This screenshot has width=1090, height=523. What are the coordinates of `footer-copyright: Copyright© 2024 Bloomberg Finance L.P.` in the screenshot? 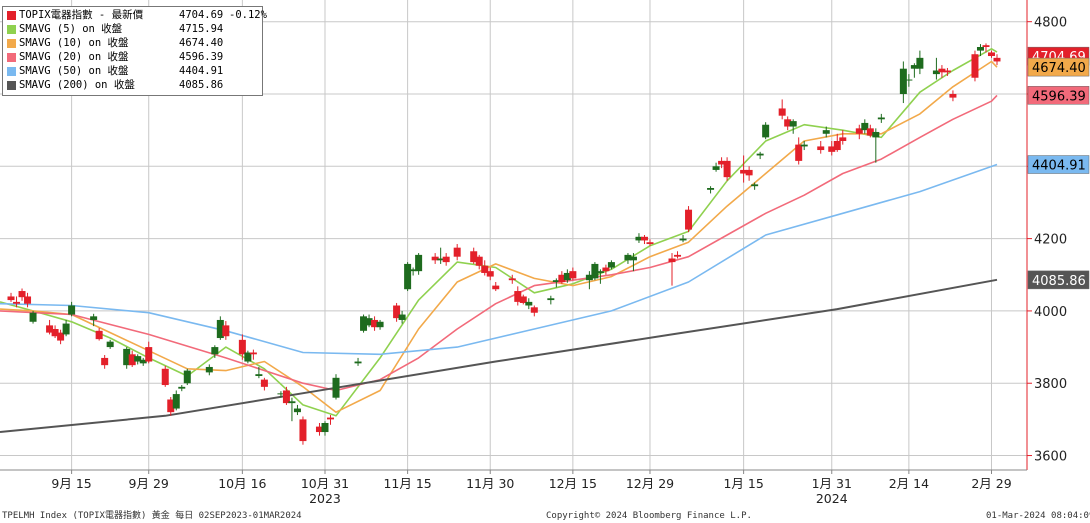 It's located at (649, 516).